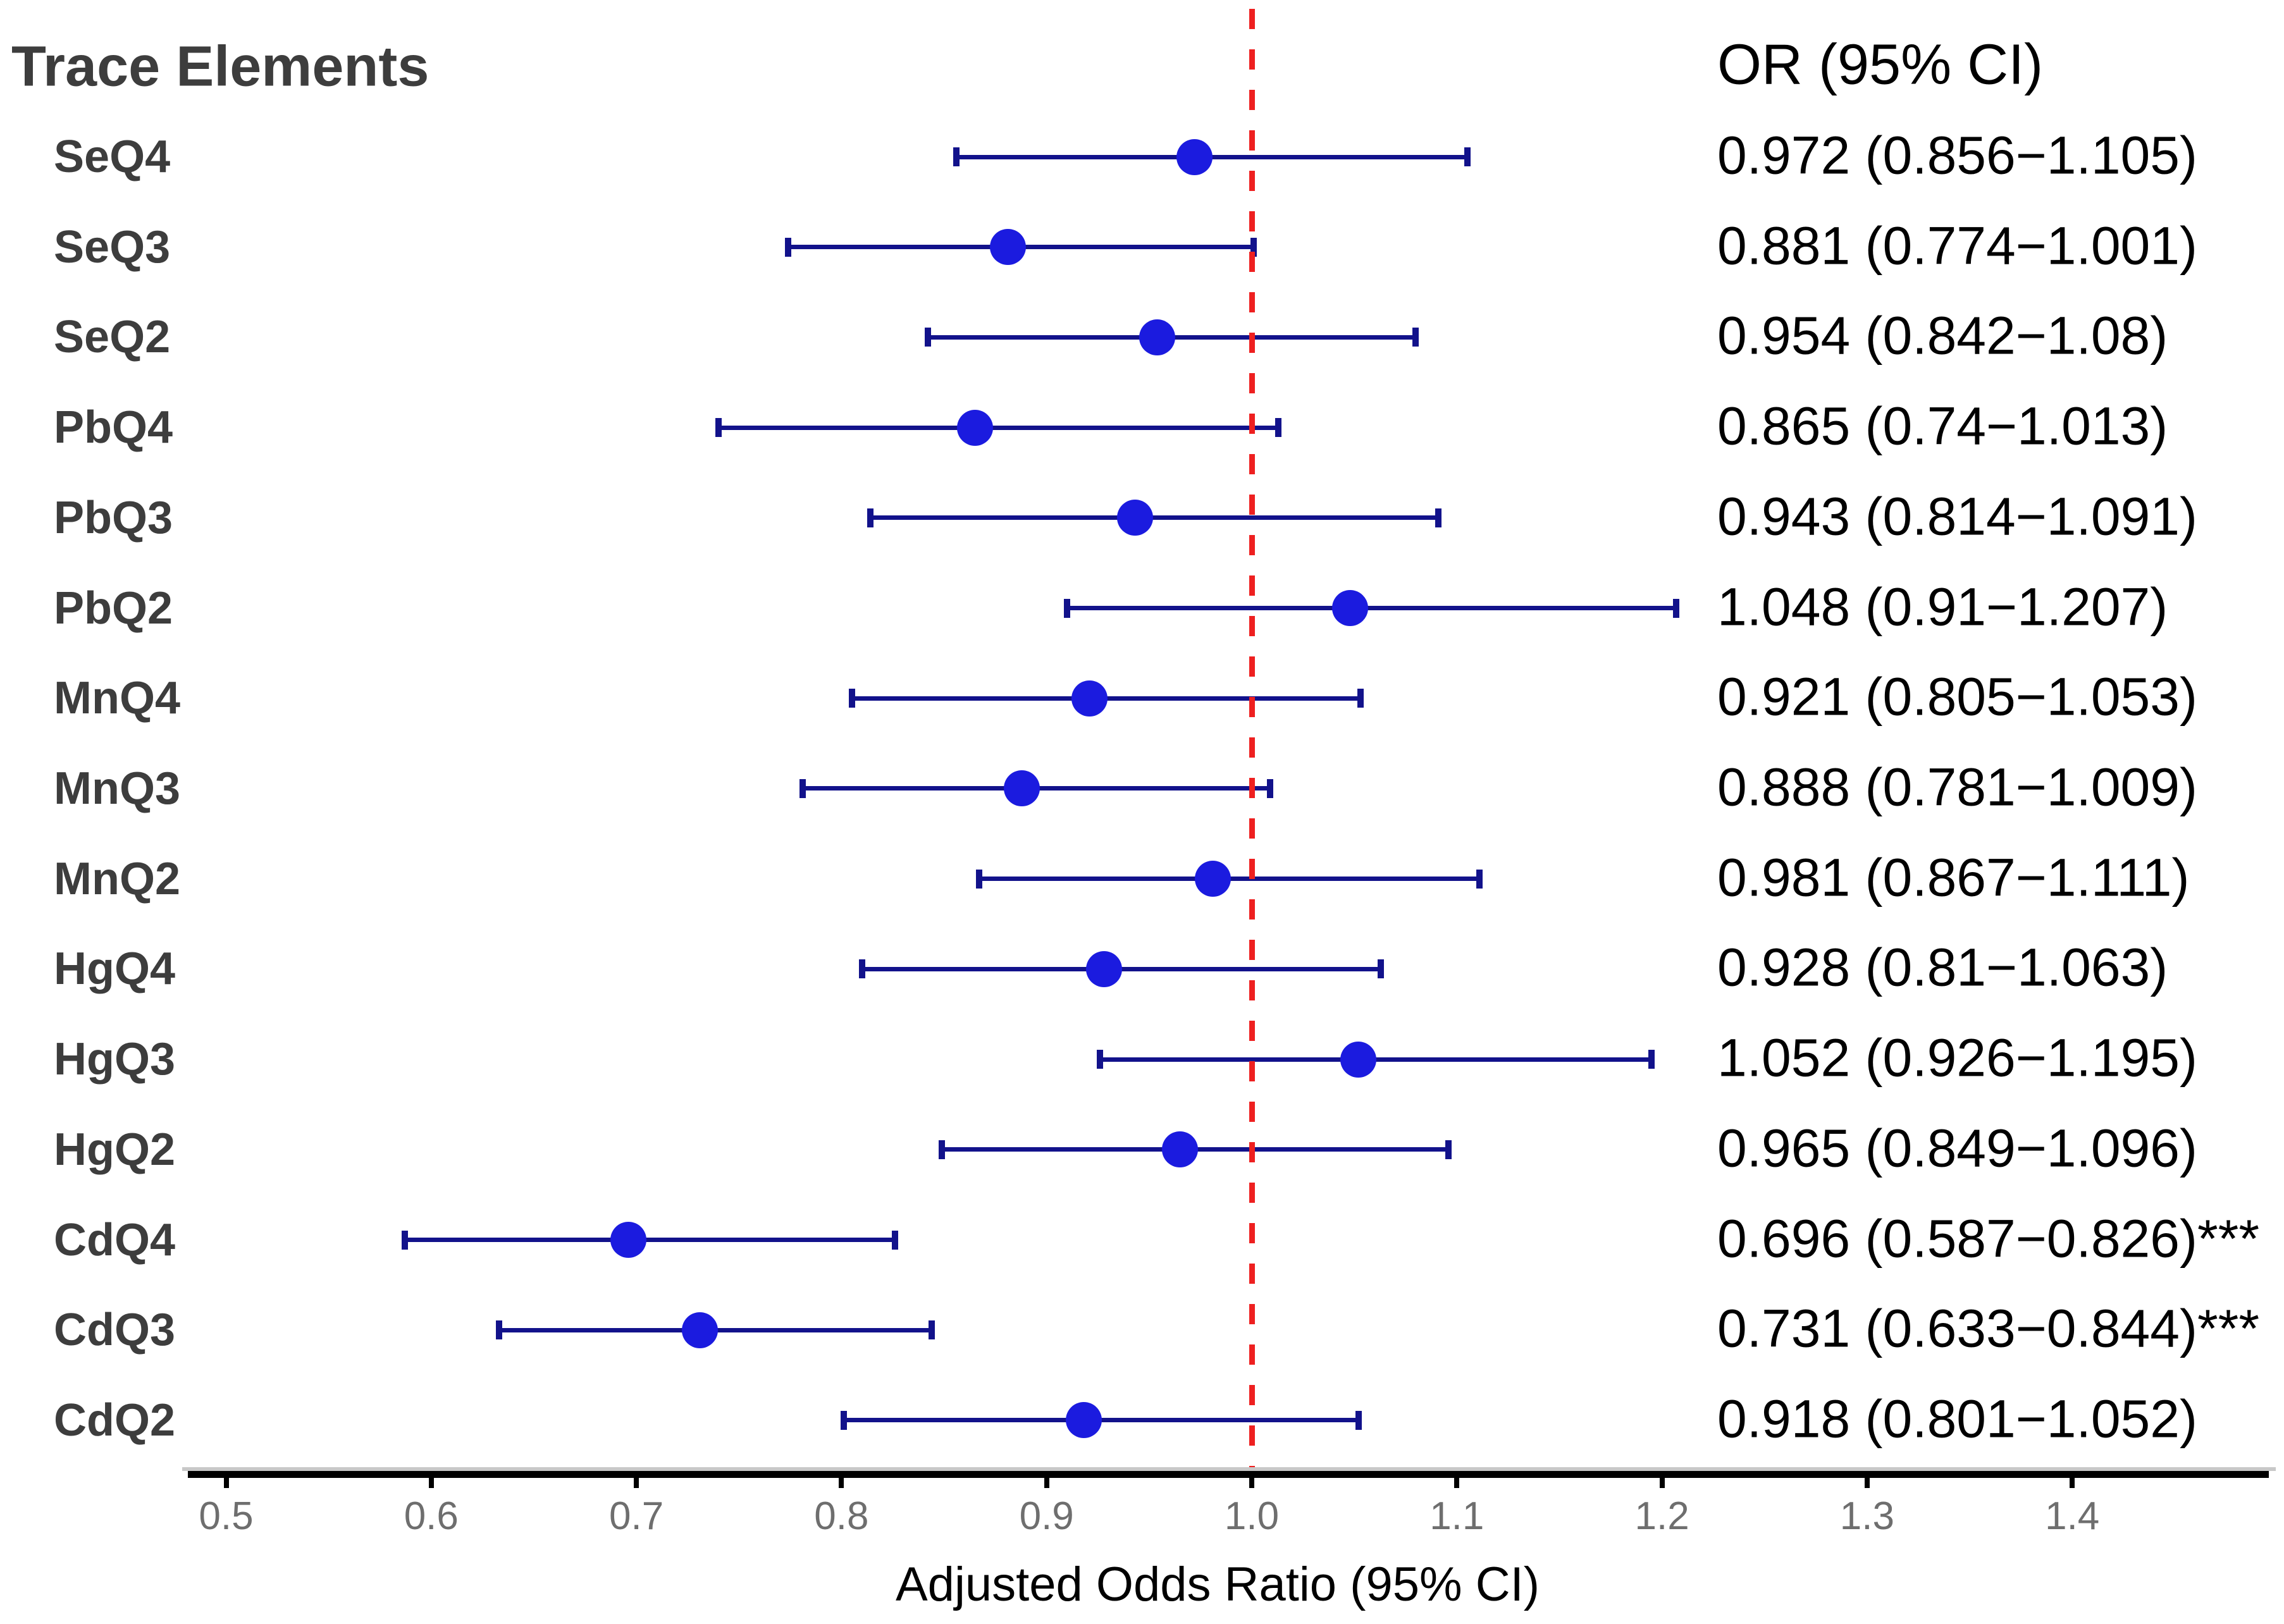 The width and height of the screenshot is (2284, 1624). What do you see at coordinates (932, 1330) in the screenshot?
I see `ci-cap-high-CdQ3` at bounding box center [932, 1330].